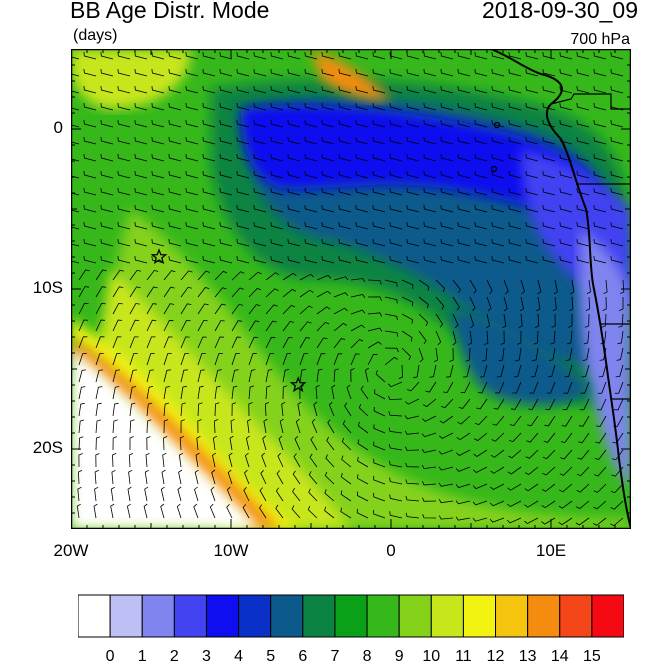  I want to click on colorbar-label: 12, so click(495, 656).